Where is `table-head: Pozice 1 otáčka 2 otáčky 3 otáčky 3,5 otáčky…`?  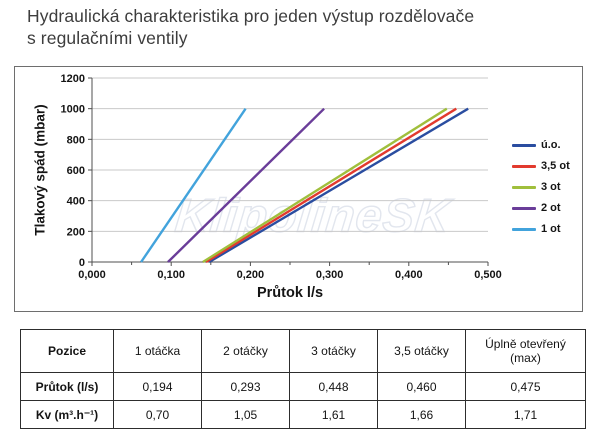
table-head: Pozice 1 otáčka 2 otáčky 3 otáčky 3,5 otáčky… is located at coordinates (303, 351).